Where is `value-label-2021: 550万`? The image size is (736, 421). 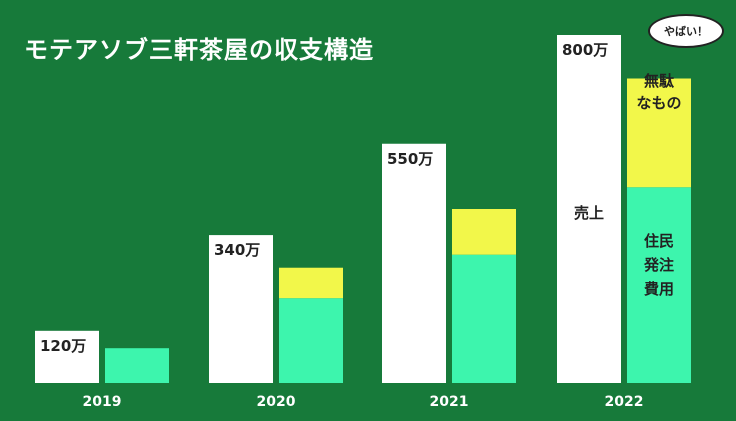 value-label-2021: 550万 is located at coordinates (410, 159).